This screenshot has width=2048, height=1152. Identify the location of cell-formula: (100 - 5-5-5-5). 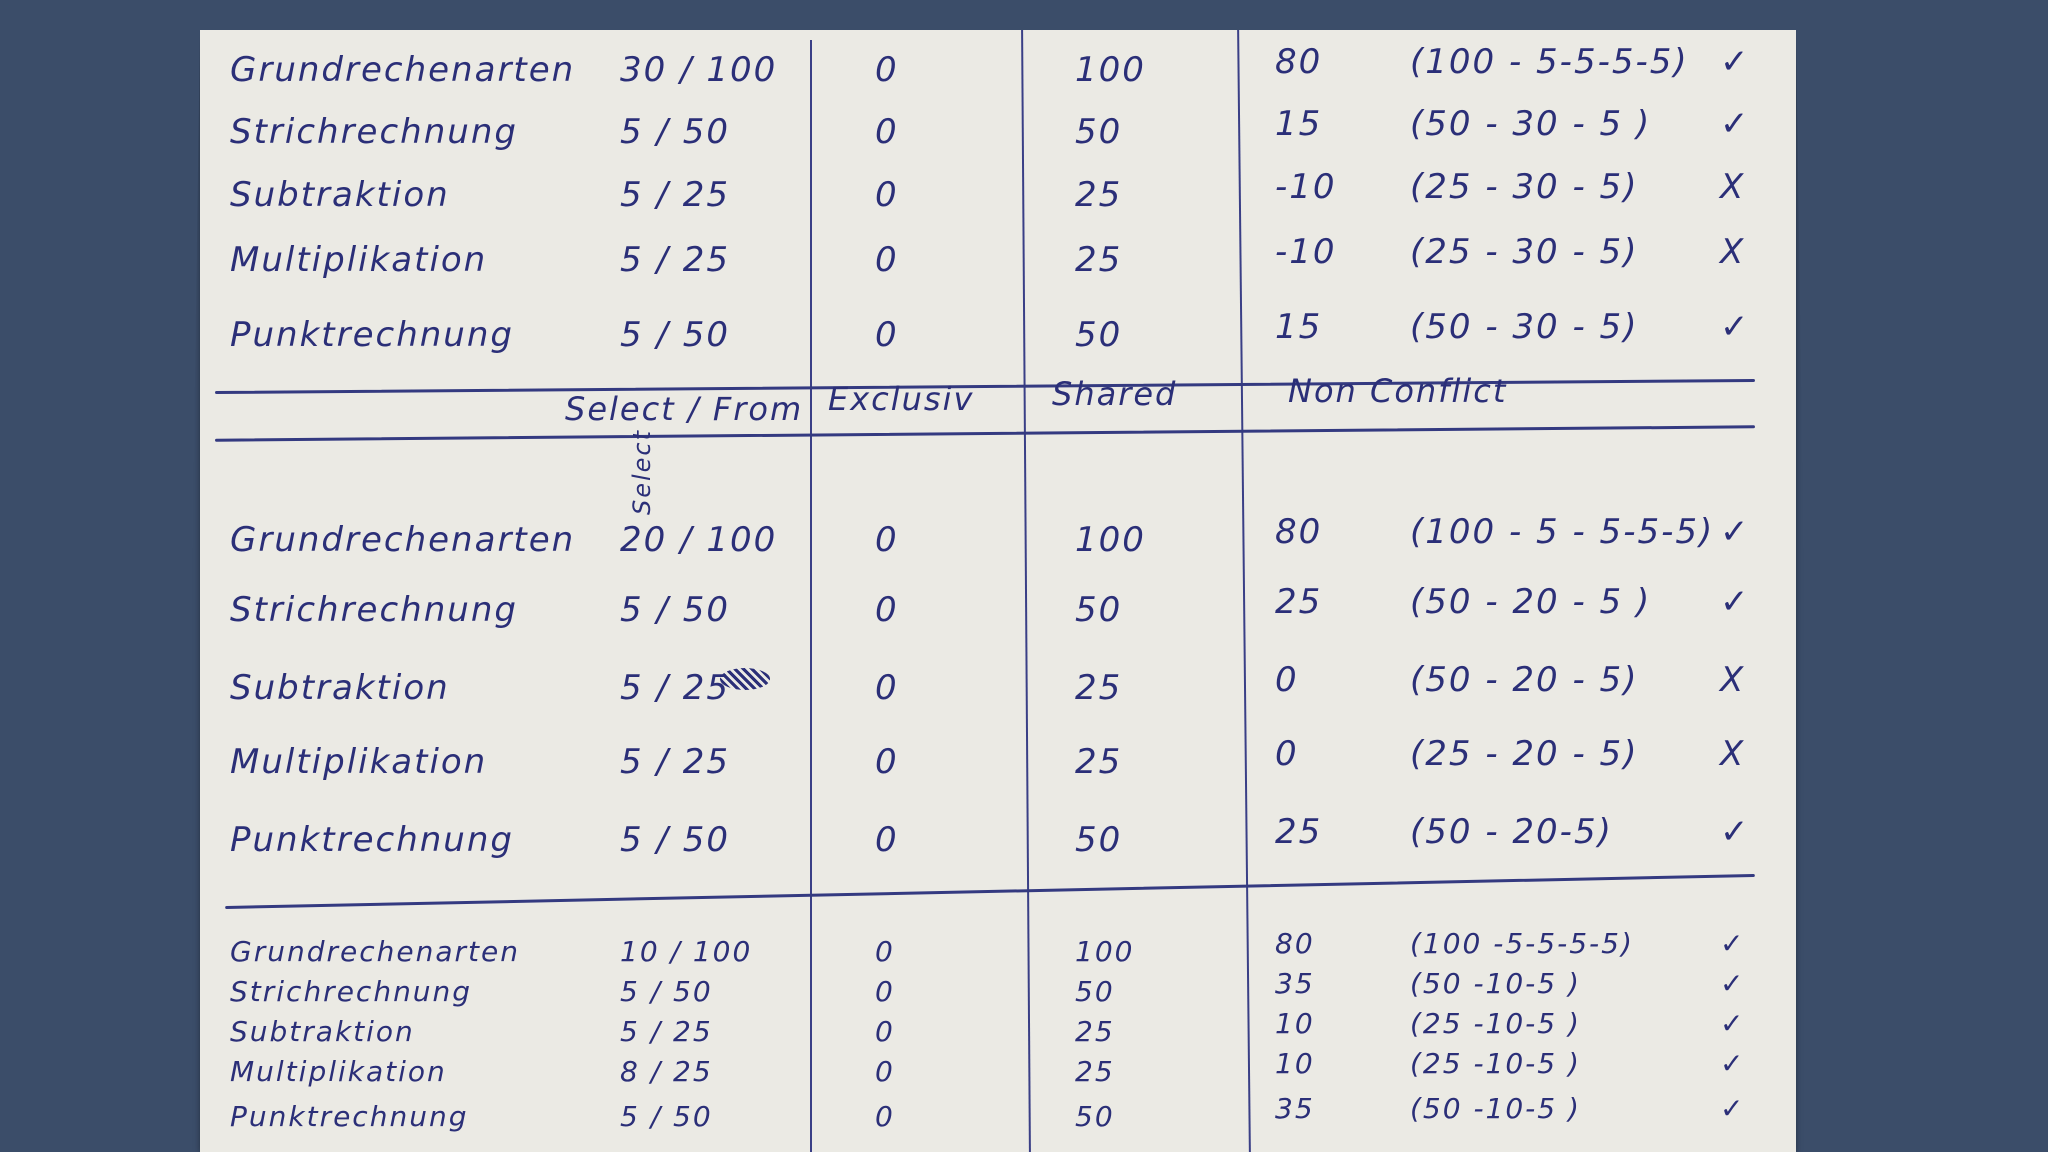
(1549, 62).